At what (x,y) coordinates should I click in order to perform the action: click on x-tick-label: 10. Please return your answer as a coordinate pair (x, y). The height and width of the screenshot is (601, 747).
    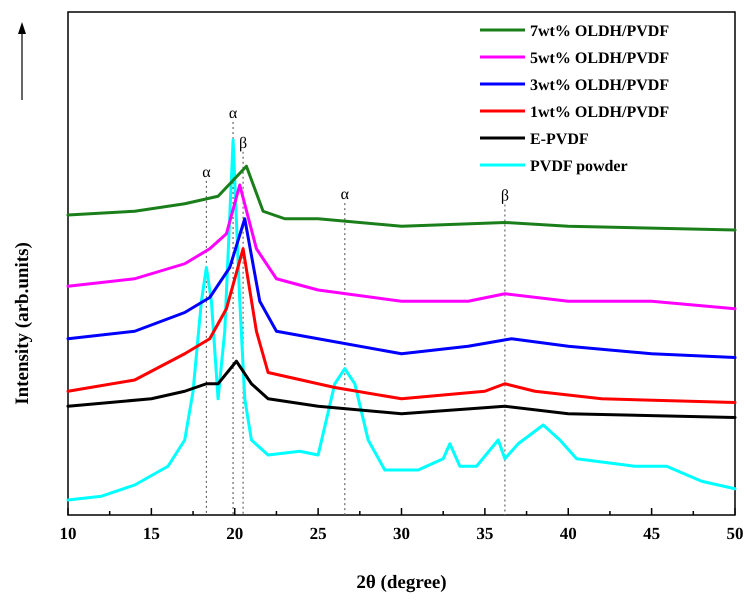
    Looking at the image, I should click on (68, 534).